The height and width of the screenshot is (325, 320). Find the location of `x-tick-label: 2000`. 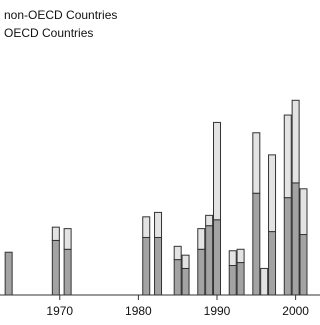

x-tick-label: 2000 is located at coordinates (295, 311).